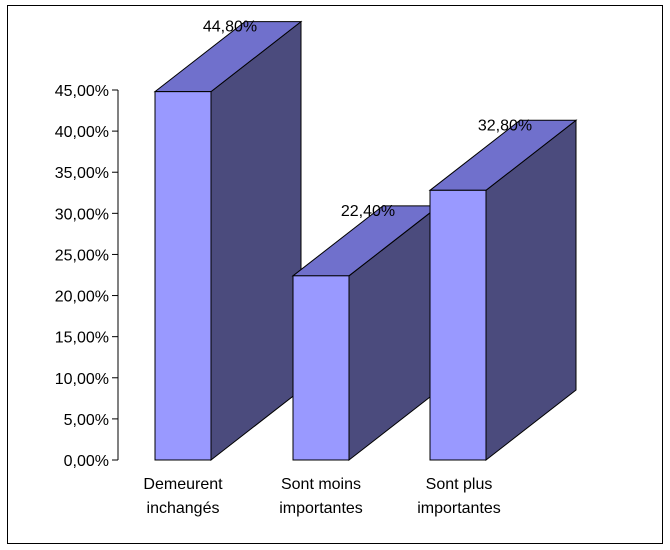 The width and height of the screenshot is (670, 550). What do you see at coordinates (82, 173) in the screenshot?
I see `y-tick-label: 35,00%` at bounding box center [82, 173].